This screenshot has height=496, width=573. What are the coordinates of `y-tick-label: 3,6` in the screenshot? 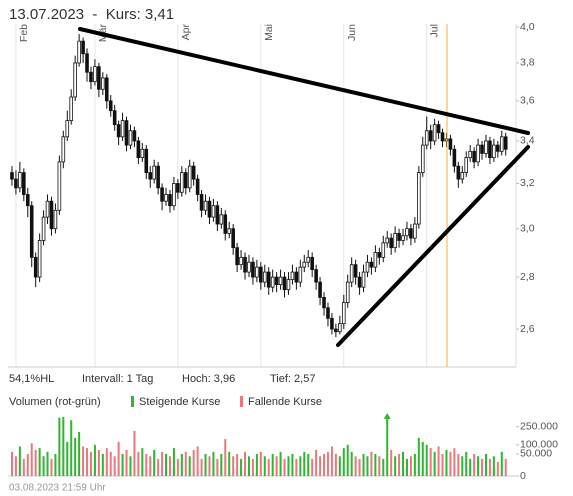 It's located at (527, 101).